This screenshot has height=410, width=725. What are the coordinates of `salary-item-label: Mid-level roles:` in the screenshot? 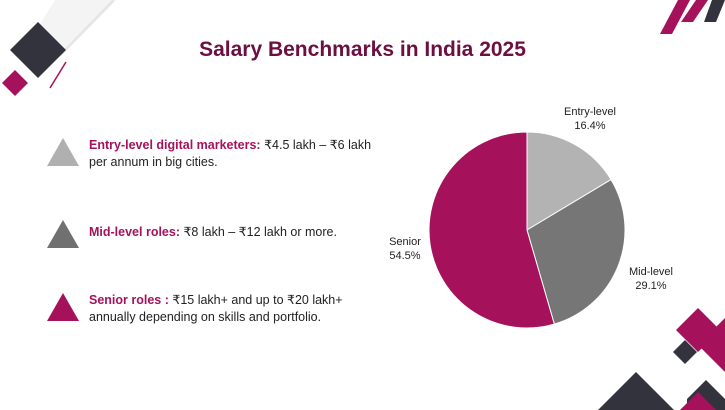 It's located at (134, 232).